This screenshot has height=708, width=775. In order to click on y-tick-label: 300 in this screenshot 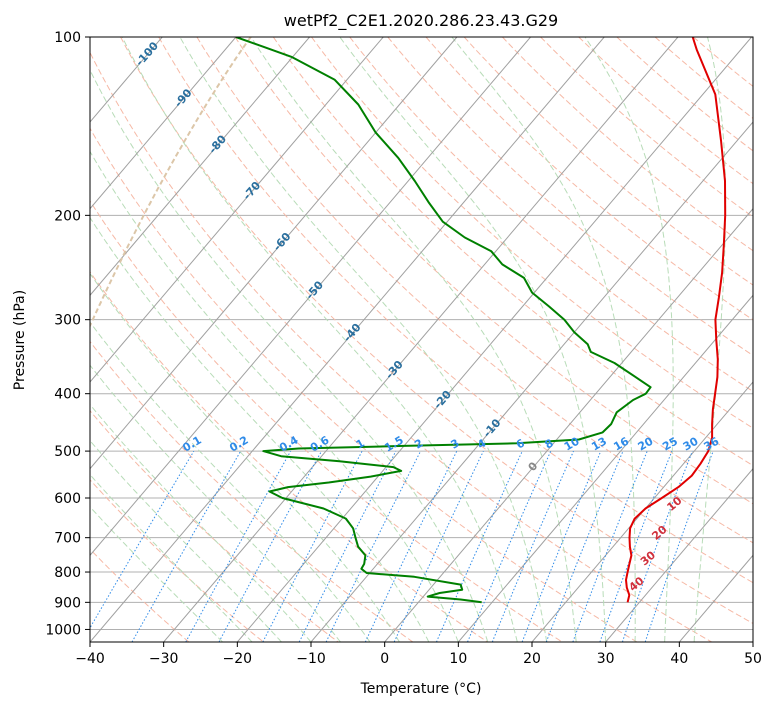, I will do `click(67, 321)`.